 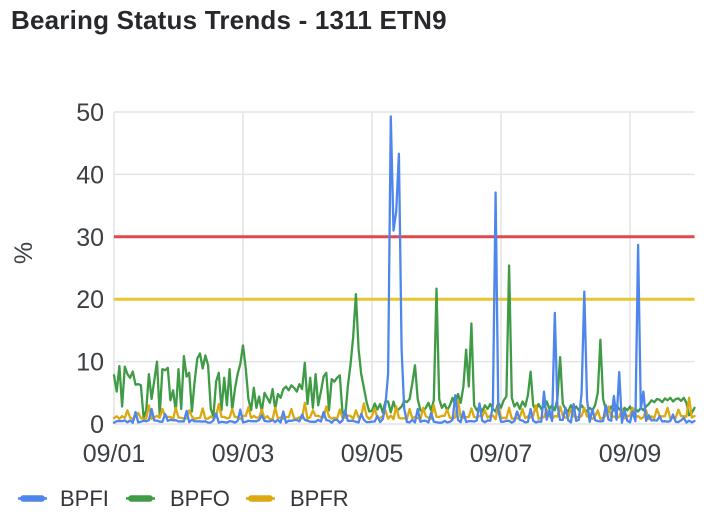 What do you see at coordinates (90, 238) in the screenshot?
I see `svg-text: 30` at bounding box center [90, 238].